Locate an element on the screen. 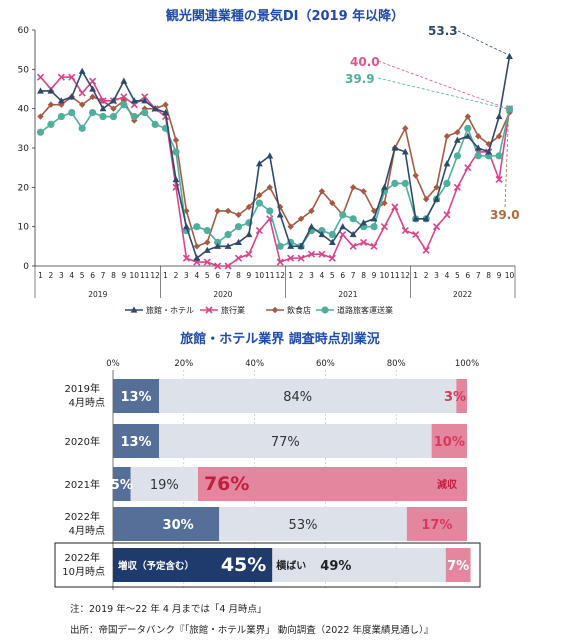 The image size is (562, 642). callout-restaurant: 39.0 is located at coordinates (505, 215).